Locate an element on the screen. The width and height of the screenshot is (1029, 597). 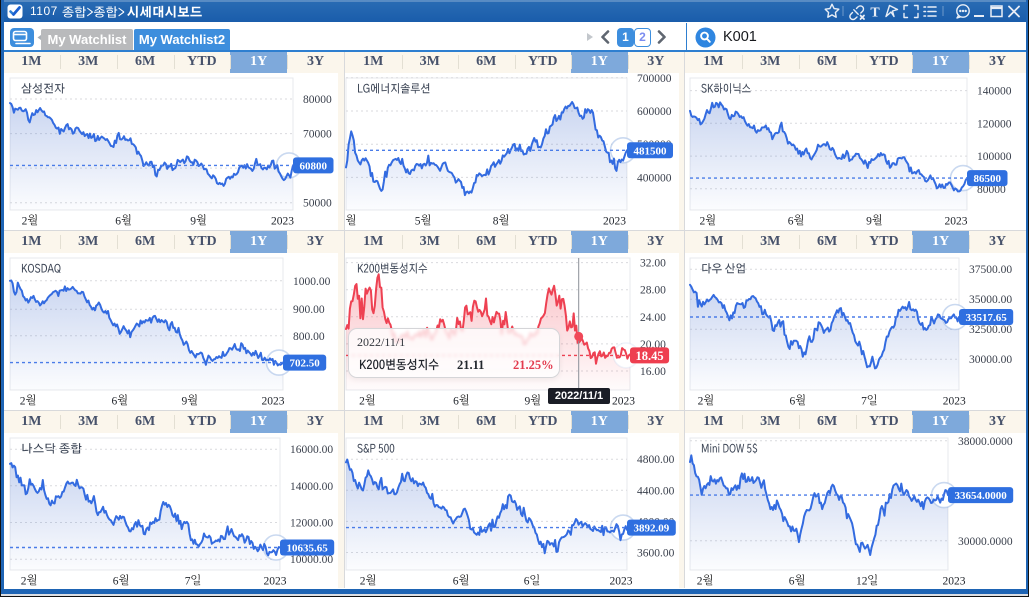
svg-text: 60800 is located at coordinates (313, 166).